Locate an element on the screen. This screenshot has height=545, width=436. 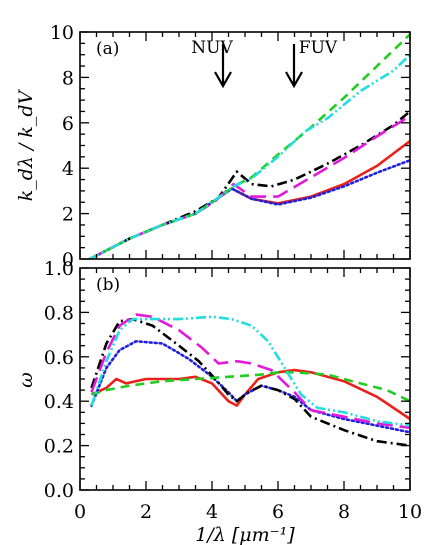
xtick-label: 6 is located at coordinates (278, 512).